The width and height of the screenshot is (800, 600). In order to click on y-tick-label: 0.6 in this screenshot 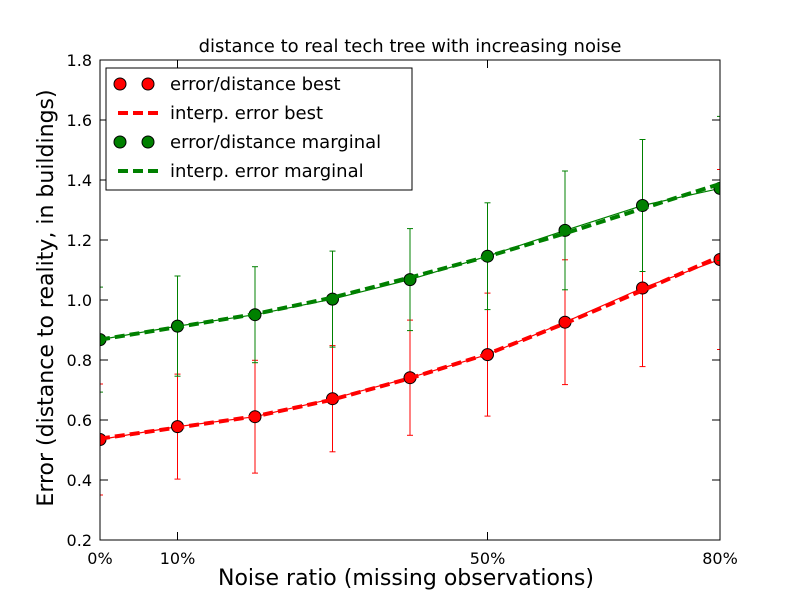, I will do `click(79, 420)`.